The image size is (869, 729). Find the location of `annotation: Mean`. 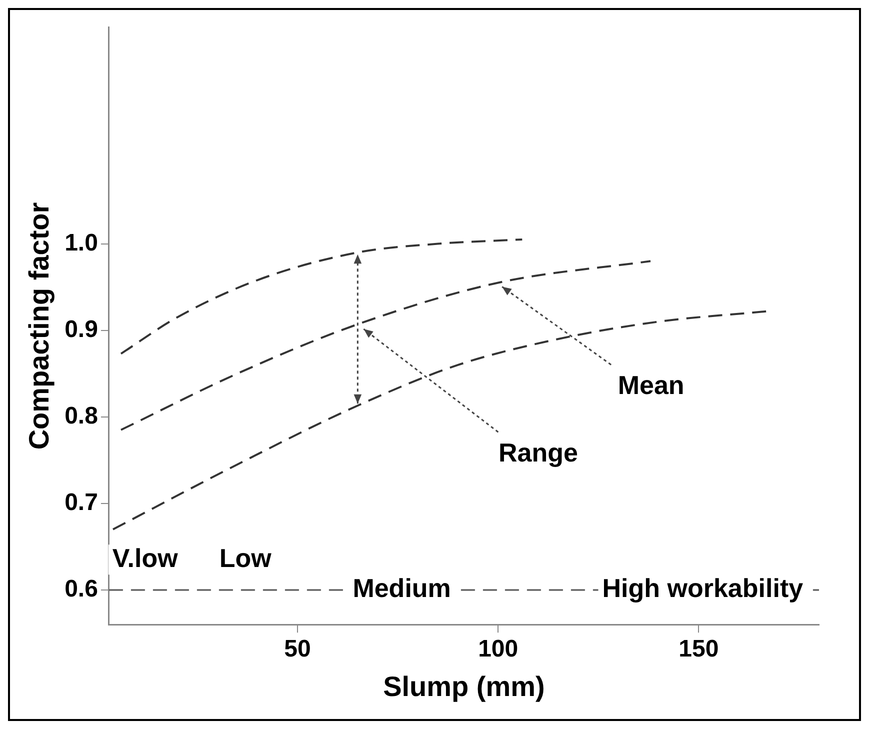

annotation: Mean is located at coordinates (651, 385).